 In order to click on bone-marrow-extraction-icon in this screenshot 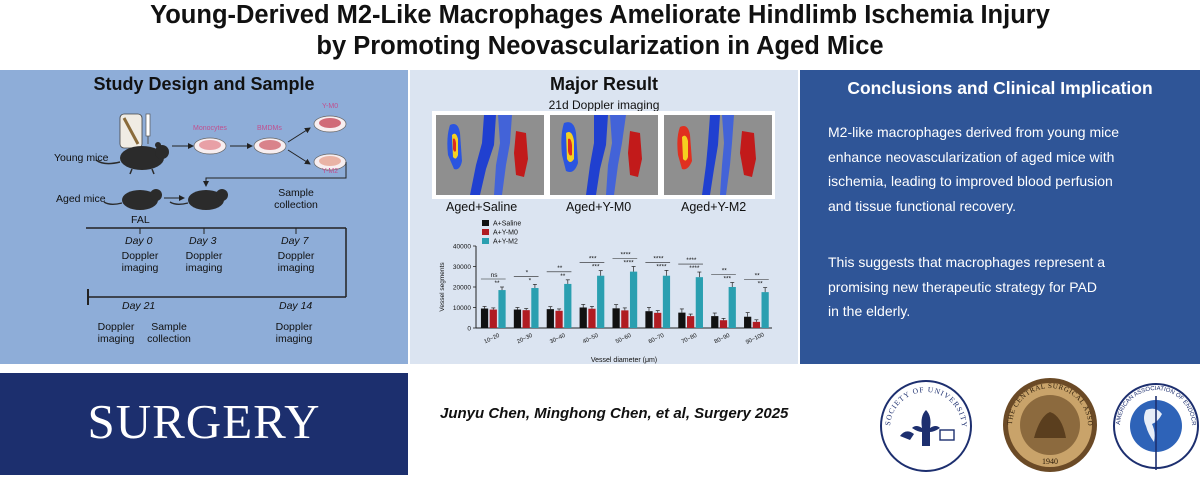, I will do `click(135, 131)`.